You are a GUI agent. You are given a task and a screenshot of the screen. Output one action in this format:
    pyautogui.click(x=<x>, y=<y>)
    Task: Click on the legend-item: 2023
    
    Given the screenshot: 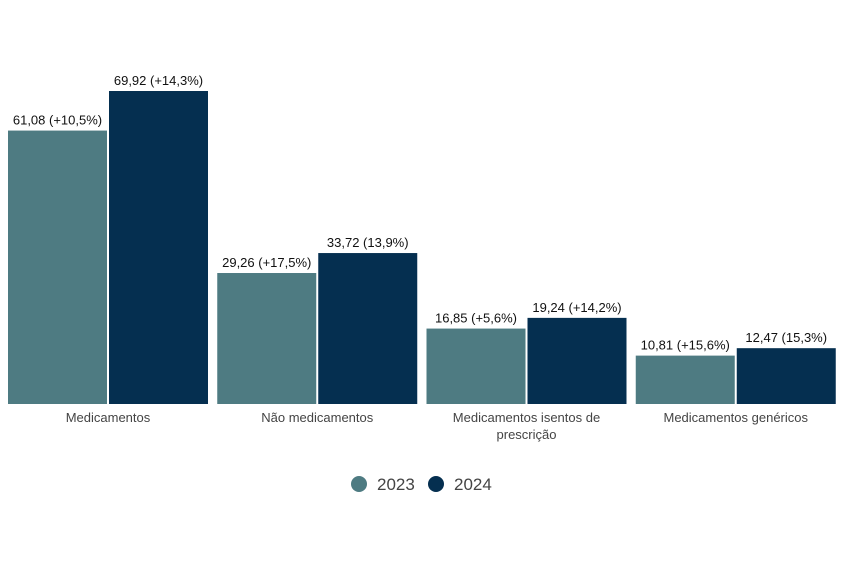 What is the action you would take?
    pyautogui.click(x=383, y=484)
    